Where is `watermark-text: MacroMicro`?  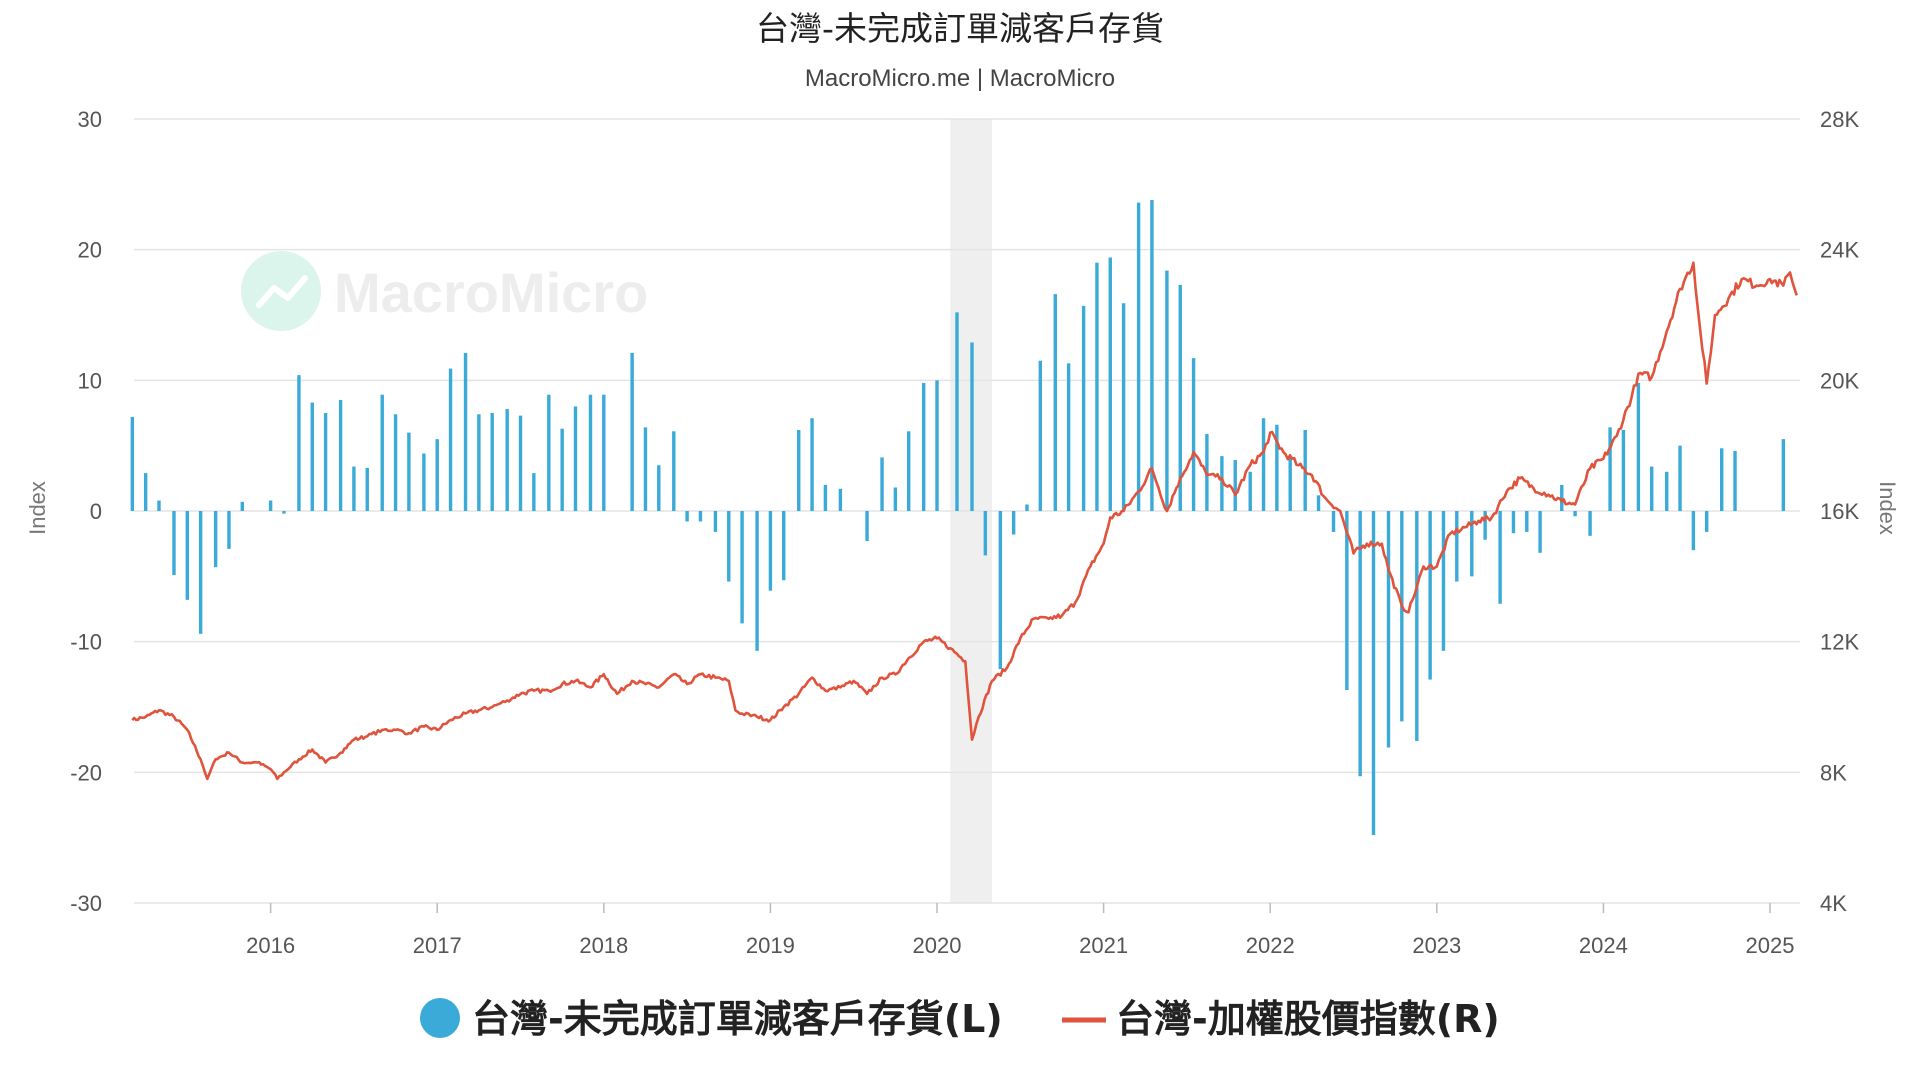 watermark-text: MacroMicro is located at coordinates (491, 292).